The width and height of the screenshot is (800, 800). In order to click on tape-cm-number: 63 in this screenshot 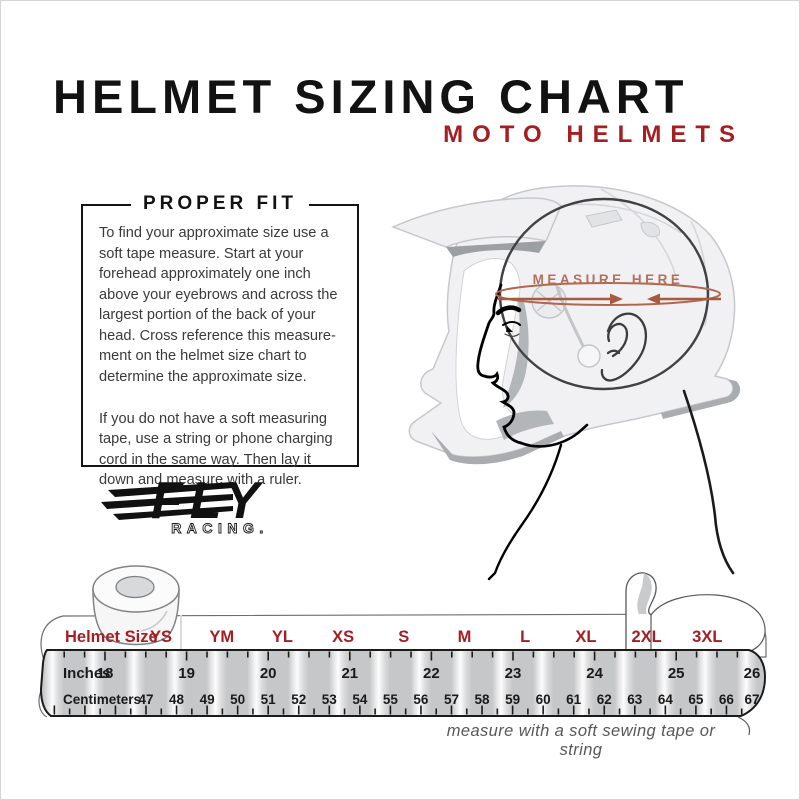, I will do `click(635, 699)`.